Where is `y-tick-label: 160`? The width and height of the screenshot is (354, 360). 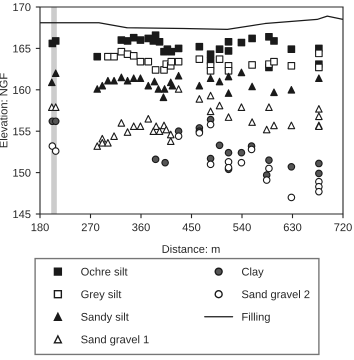
y-tick-label: 160 is located at coordinates (22, 90).